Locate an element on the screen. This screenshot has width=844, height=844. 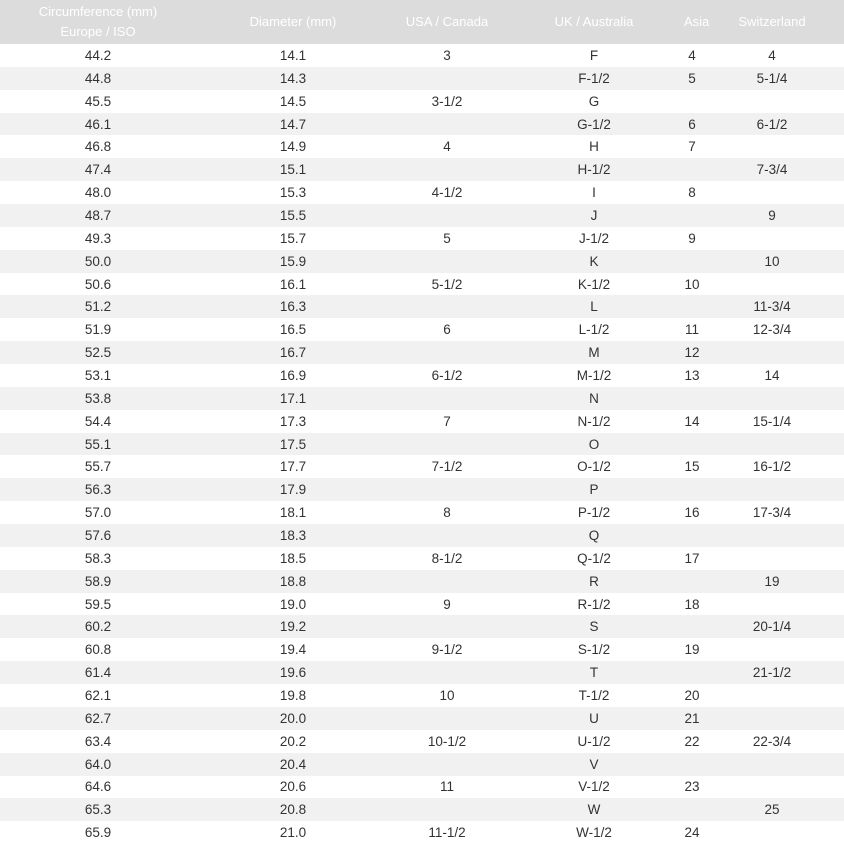
cell-uk-australia: I is located at coordinates (594, 193).